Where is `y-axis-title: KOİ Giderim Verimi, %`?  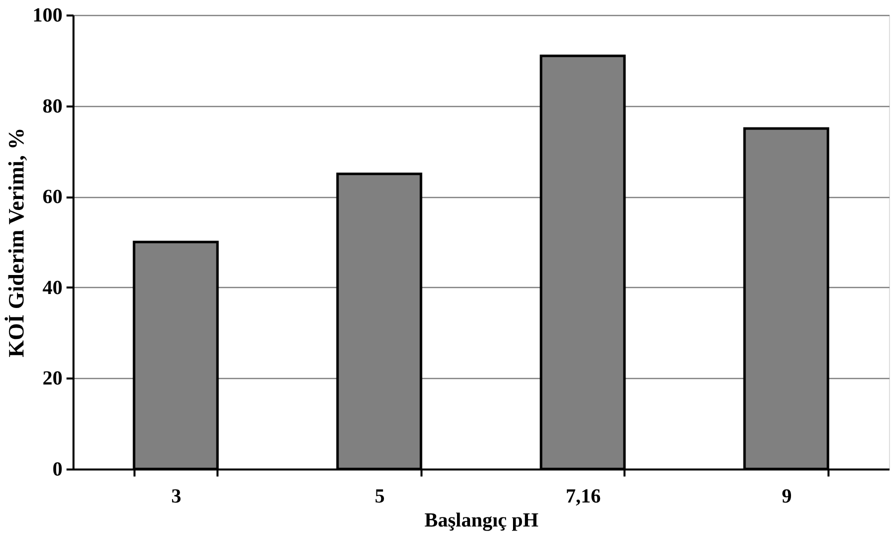 y-axis-title: KOİ Giderim Verimi, % is located at coordinates (16, 243).